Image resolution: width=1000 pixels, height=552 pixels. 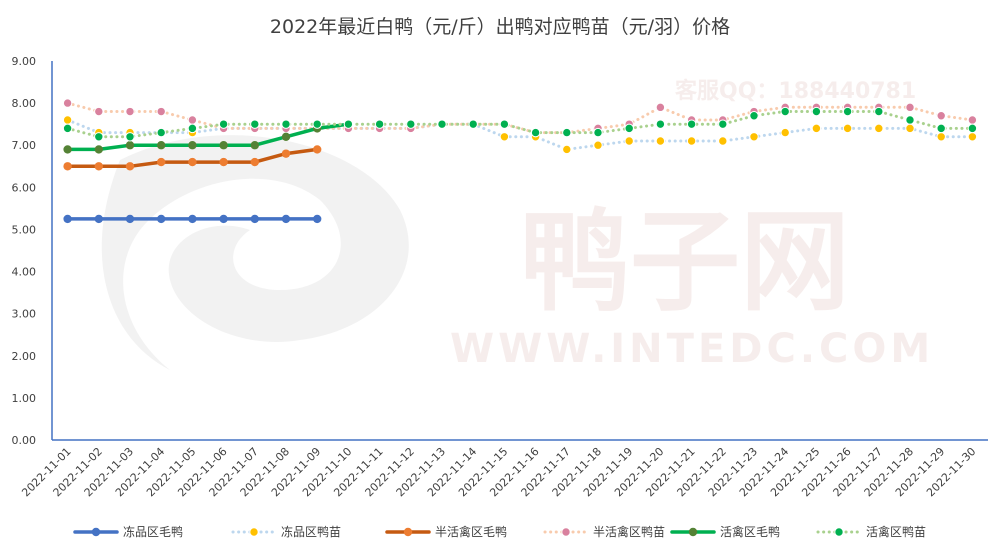 I want to click on y-tick-label: 0.00, so click(x=24, y=440).